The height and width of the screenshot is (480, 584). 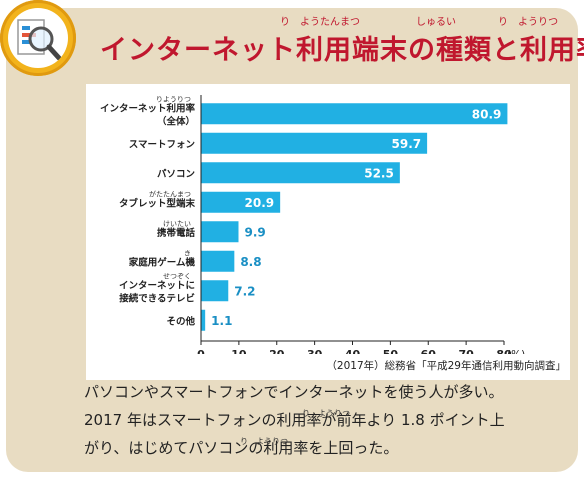 What do you see at coordinates (254, 232) in the screenshot?
I see `value-label-5: 9.9` at bounding box center [254, 232].